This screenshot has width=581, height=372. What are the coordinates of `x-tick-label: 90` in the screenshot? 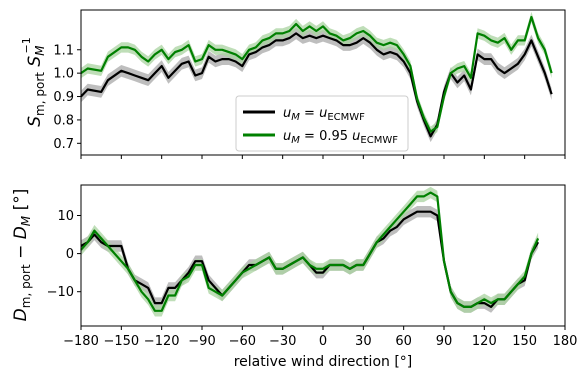 It's located at (444, 341).